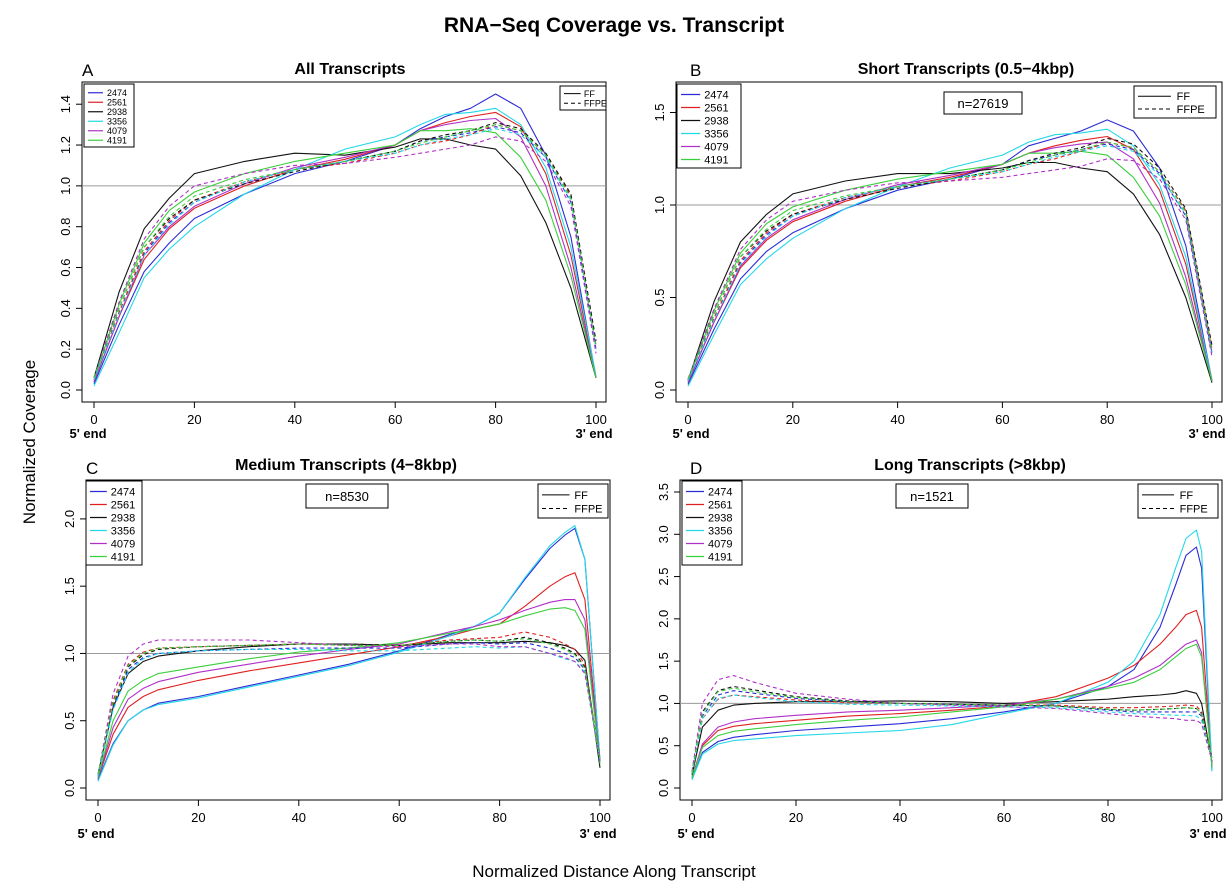 The image size is (1228, 884). What do you see at coordinates (65, 308) in the screenshot?
I see `y-tick-label: 0.4` at bounding box center [65, 308].